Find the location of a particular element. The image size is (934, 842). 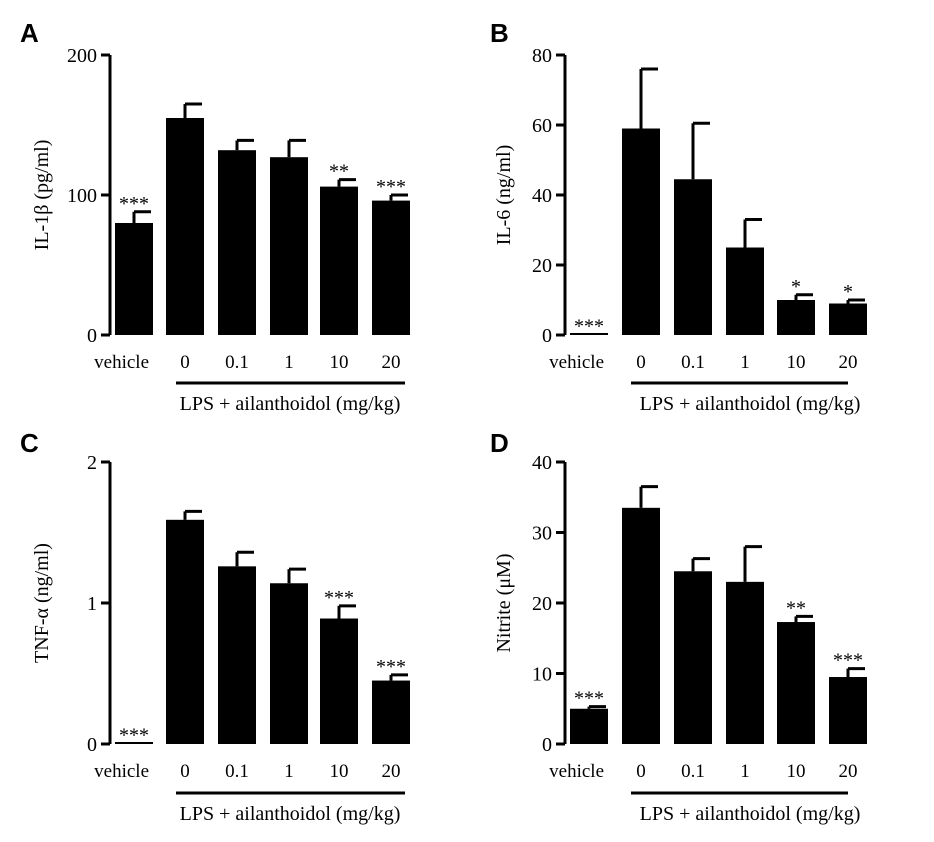

y-tick-label: 2 is located at coordinates (92, 463).